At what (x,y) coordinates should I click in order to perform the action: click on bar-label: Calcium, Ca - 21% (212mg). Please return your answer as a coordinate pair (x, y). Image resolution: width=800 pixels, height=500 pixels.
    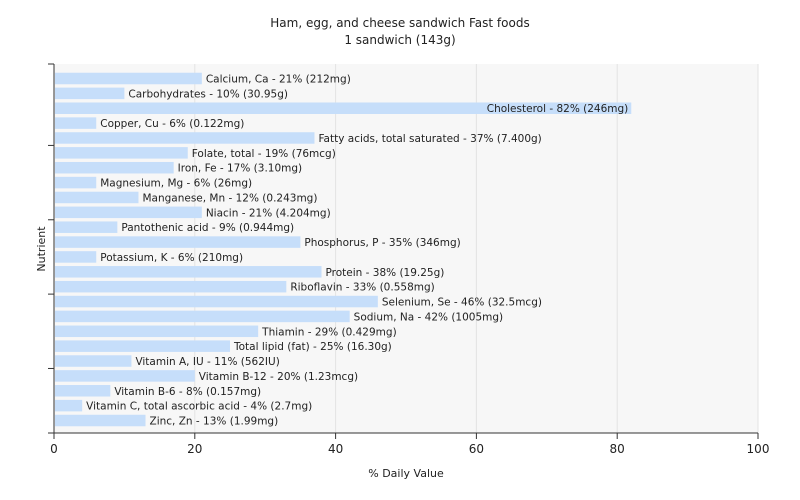
    Looking at the image, I should click on (278, 80).